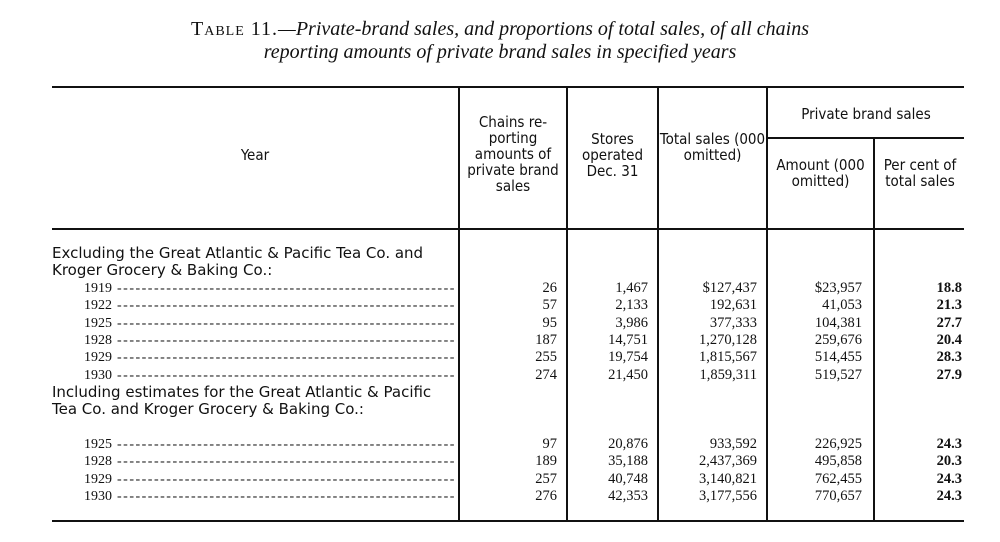 The image size is (1000, 542). What do you see at coordinates (628, 444) in the screenshot?
I see `cell-stores: 20,876` at bounding box center [628, 444].